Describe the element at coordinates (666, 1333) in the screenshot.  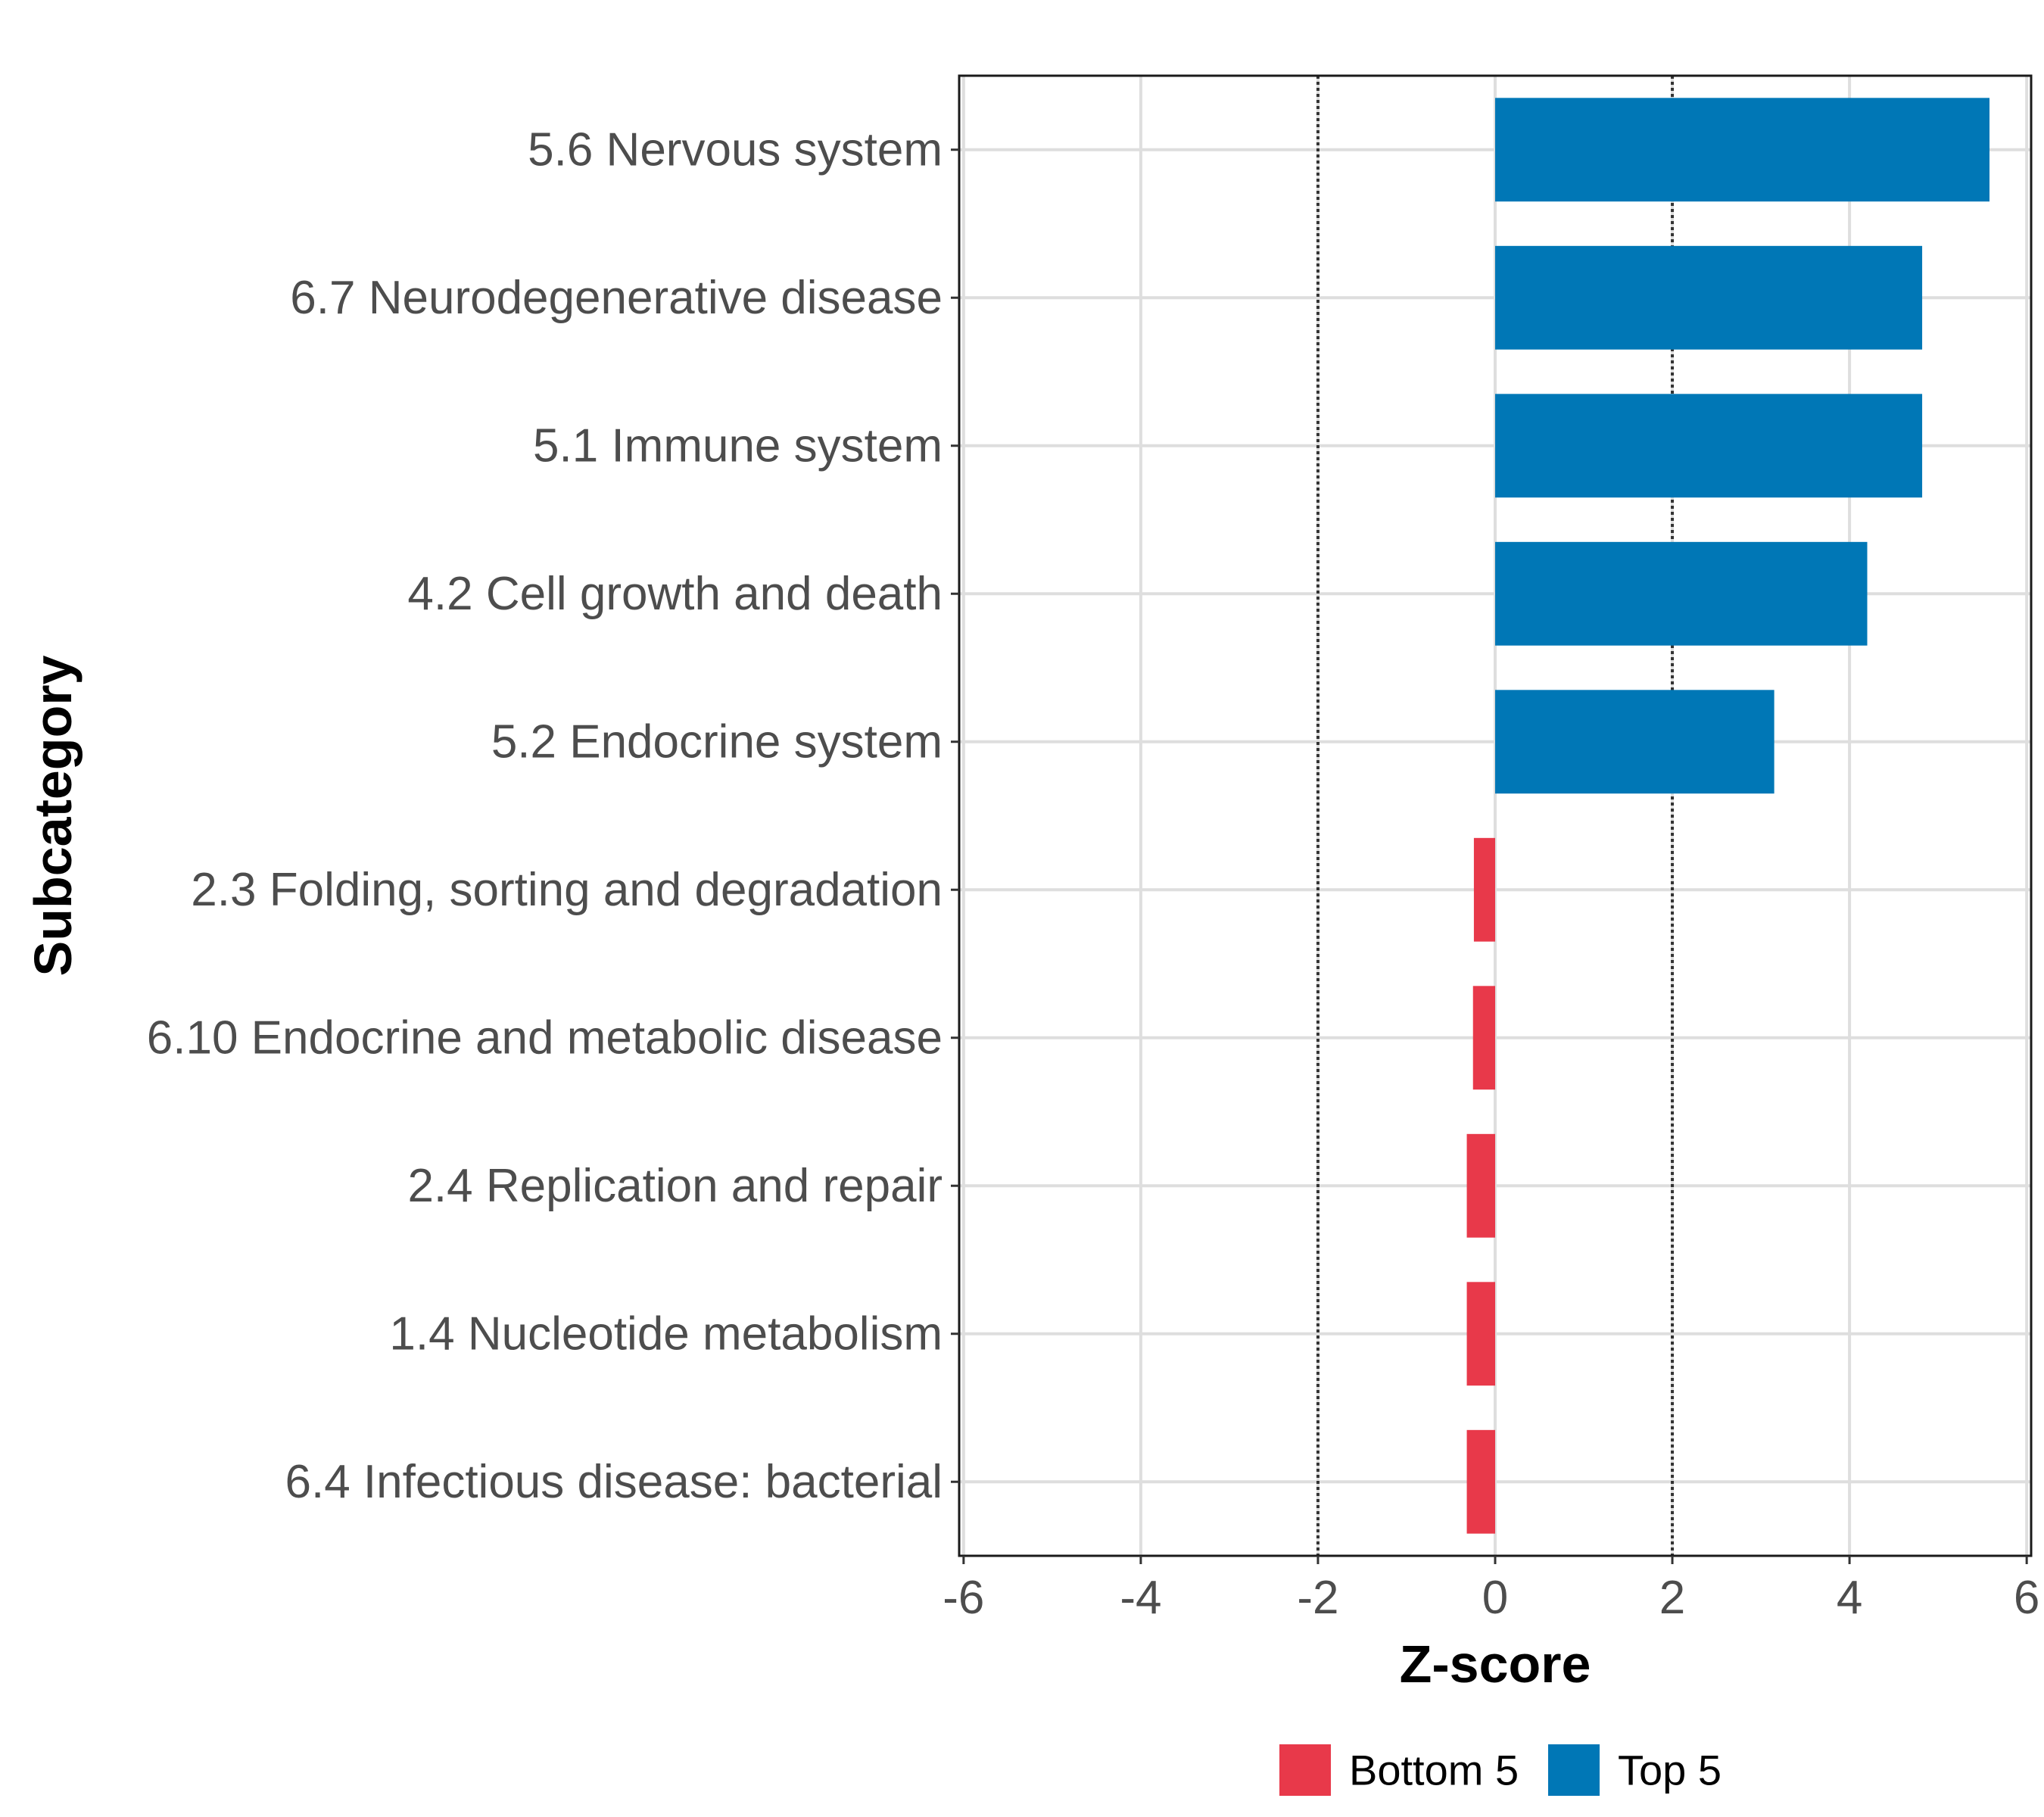
I see `y-tick-label: 1.4 Nucleotide metabolism` at that location.